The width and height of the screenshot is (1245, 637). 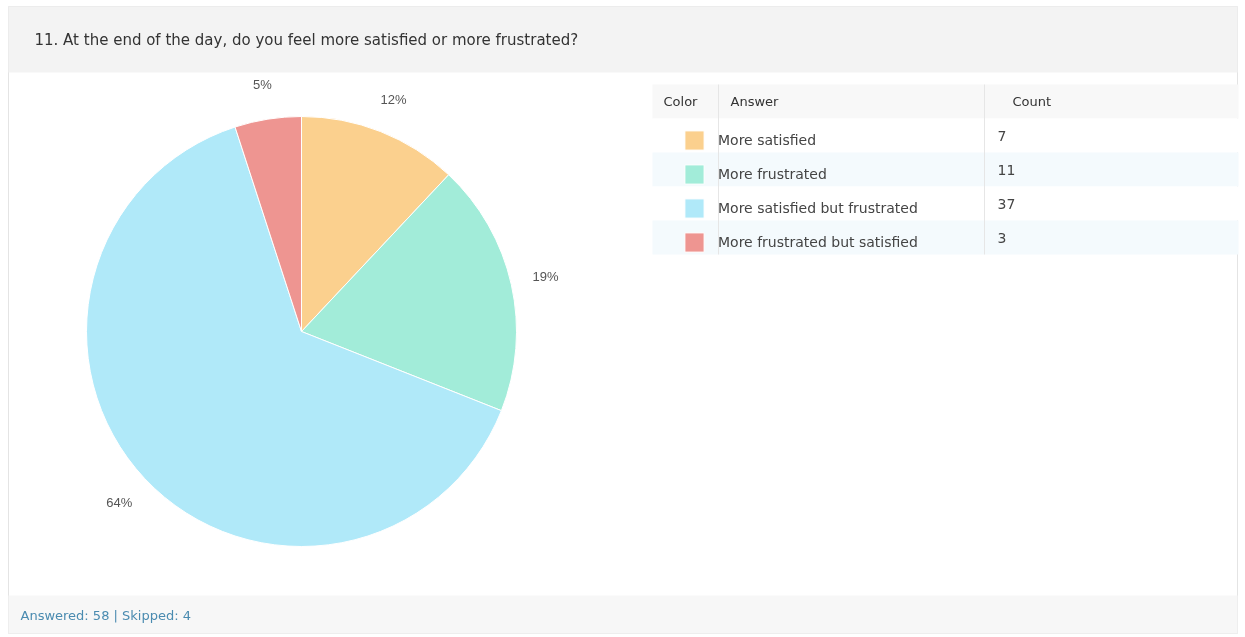 I want to click on legend-label: More frustrated, so click(x=772, y=174).